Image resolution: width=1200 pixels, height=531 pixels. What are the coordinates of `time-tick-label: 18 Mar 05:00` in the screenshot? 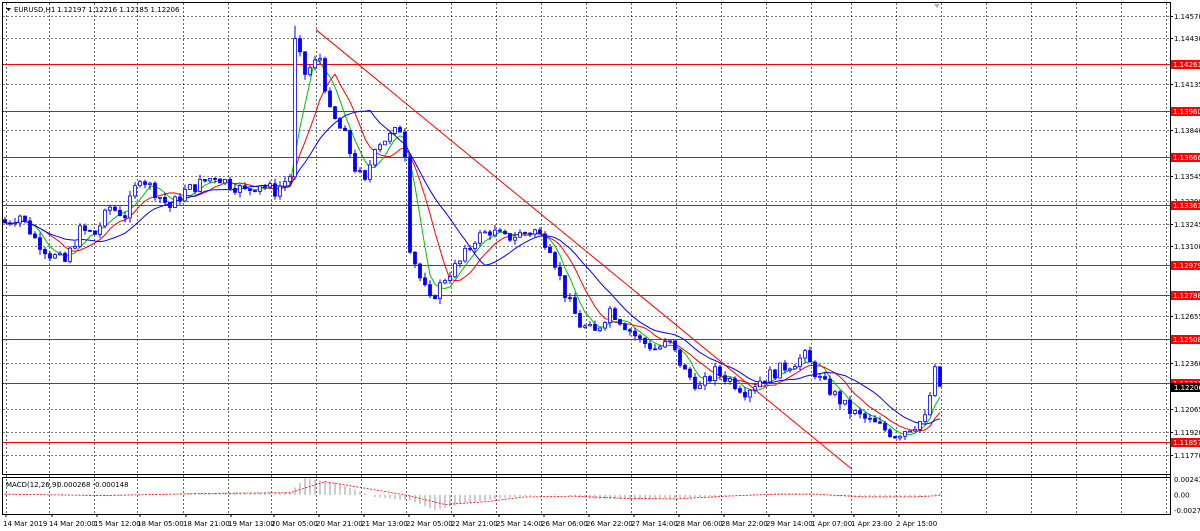 It's located at (160, 524).